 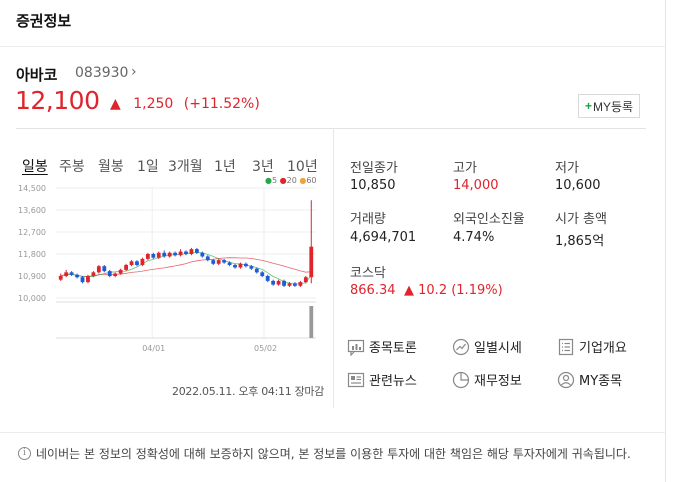 What do you see at coordinates (374, 168) in the screenshot?
I see `stat-label-prev-close: 전일종가` at bounding box center [374, 168].